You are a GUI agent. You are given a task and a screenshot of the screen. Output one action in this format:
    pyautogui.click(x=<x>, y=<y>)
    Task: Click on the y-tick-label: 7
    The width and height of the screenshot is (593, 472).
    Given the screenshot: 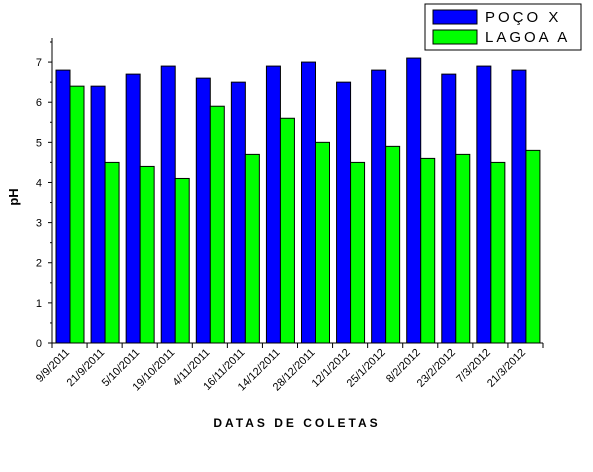 What is the action you would take?
    pyautogui.click(x=39, y=63)
    